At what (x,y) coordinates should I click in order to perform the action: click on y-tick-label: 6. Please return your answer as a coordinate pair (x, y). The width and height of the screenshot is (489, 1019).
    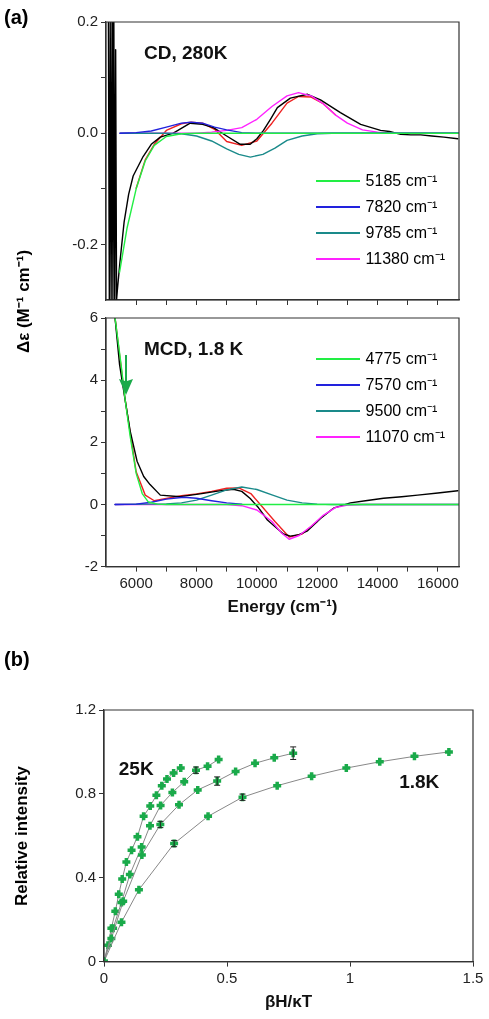
    Looking at the image, I should click on (93, 317).